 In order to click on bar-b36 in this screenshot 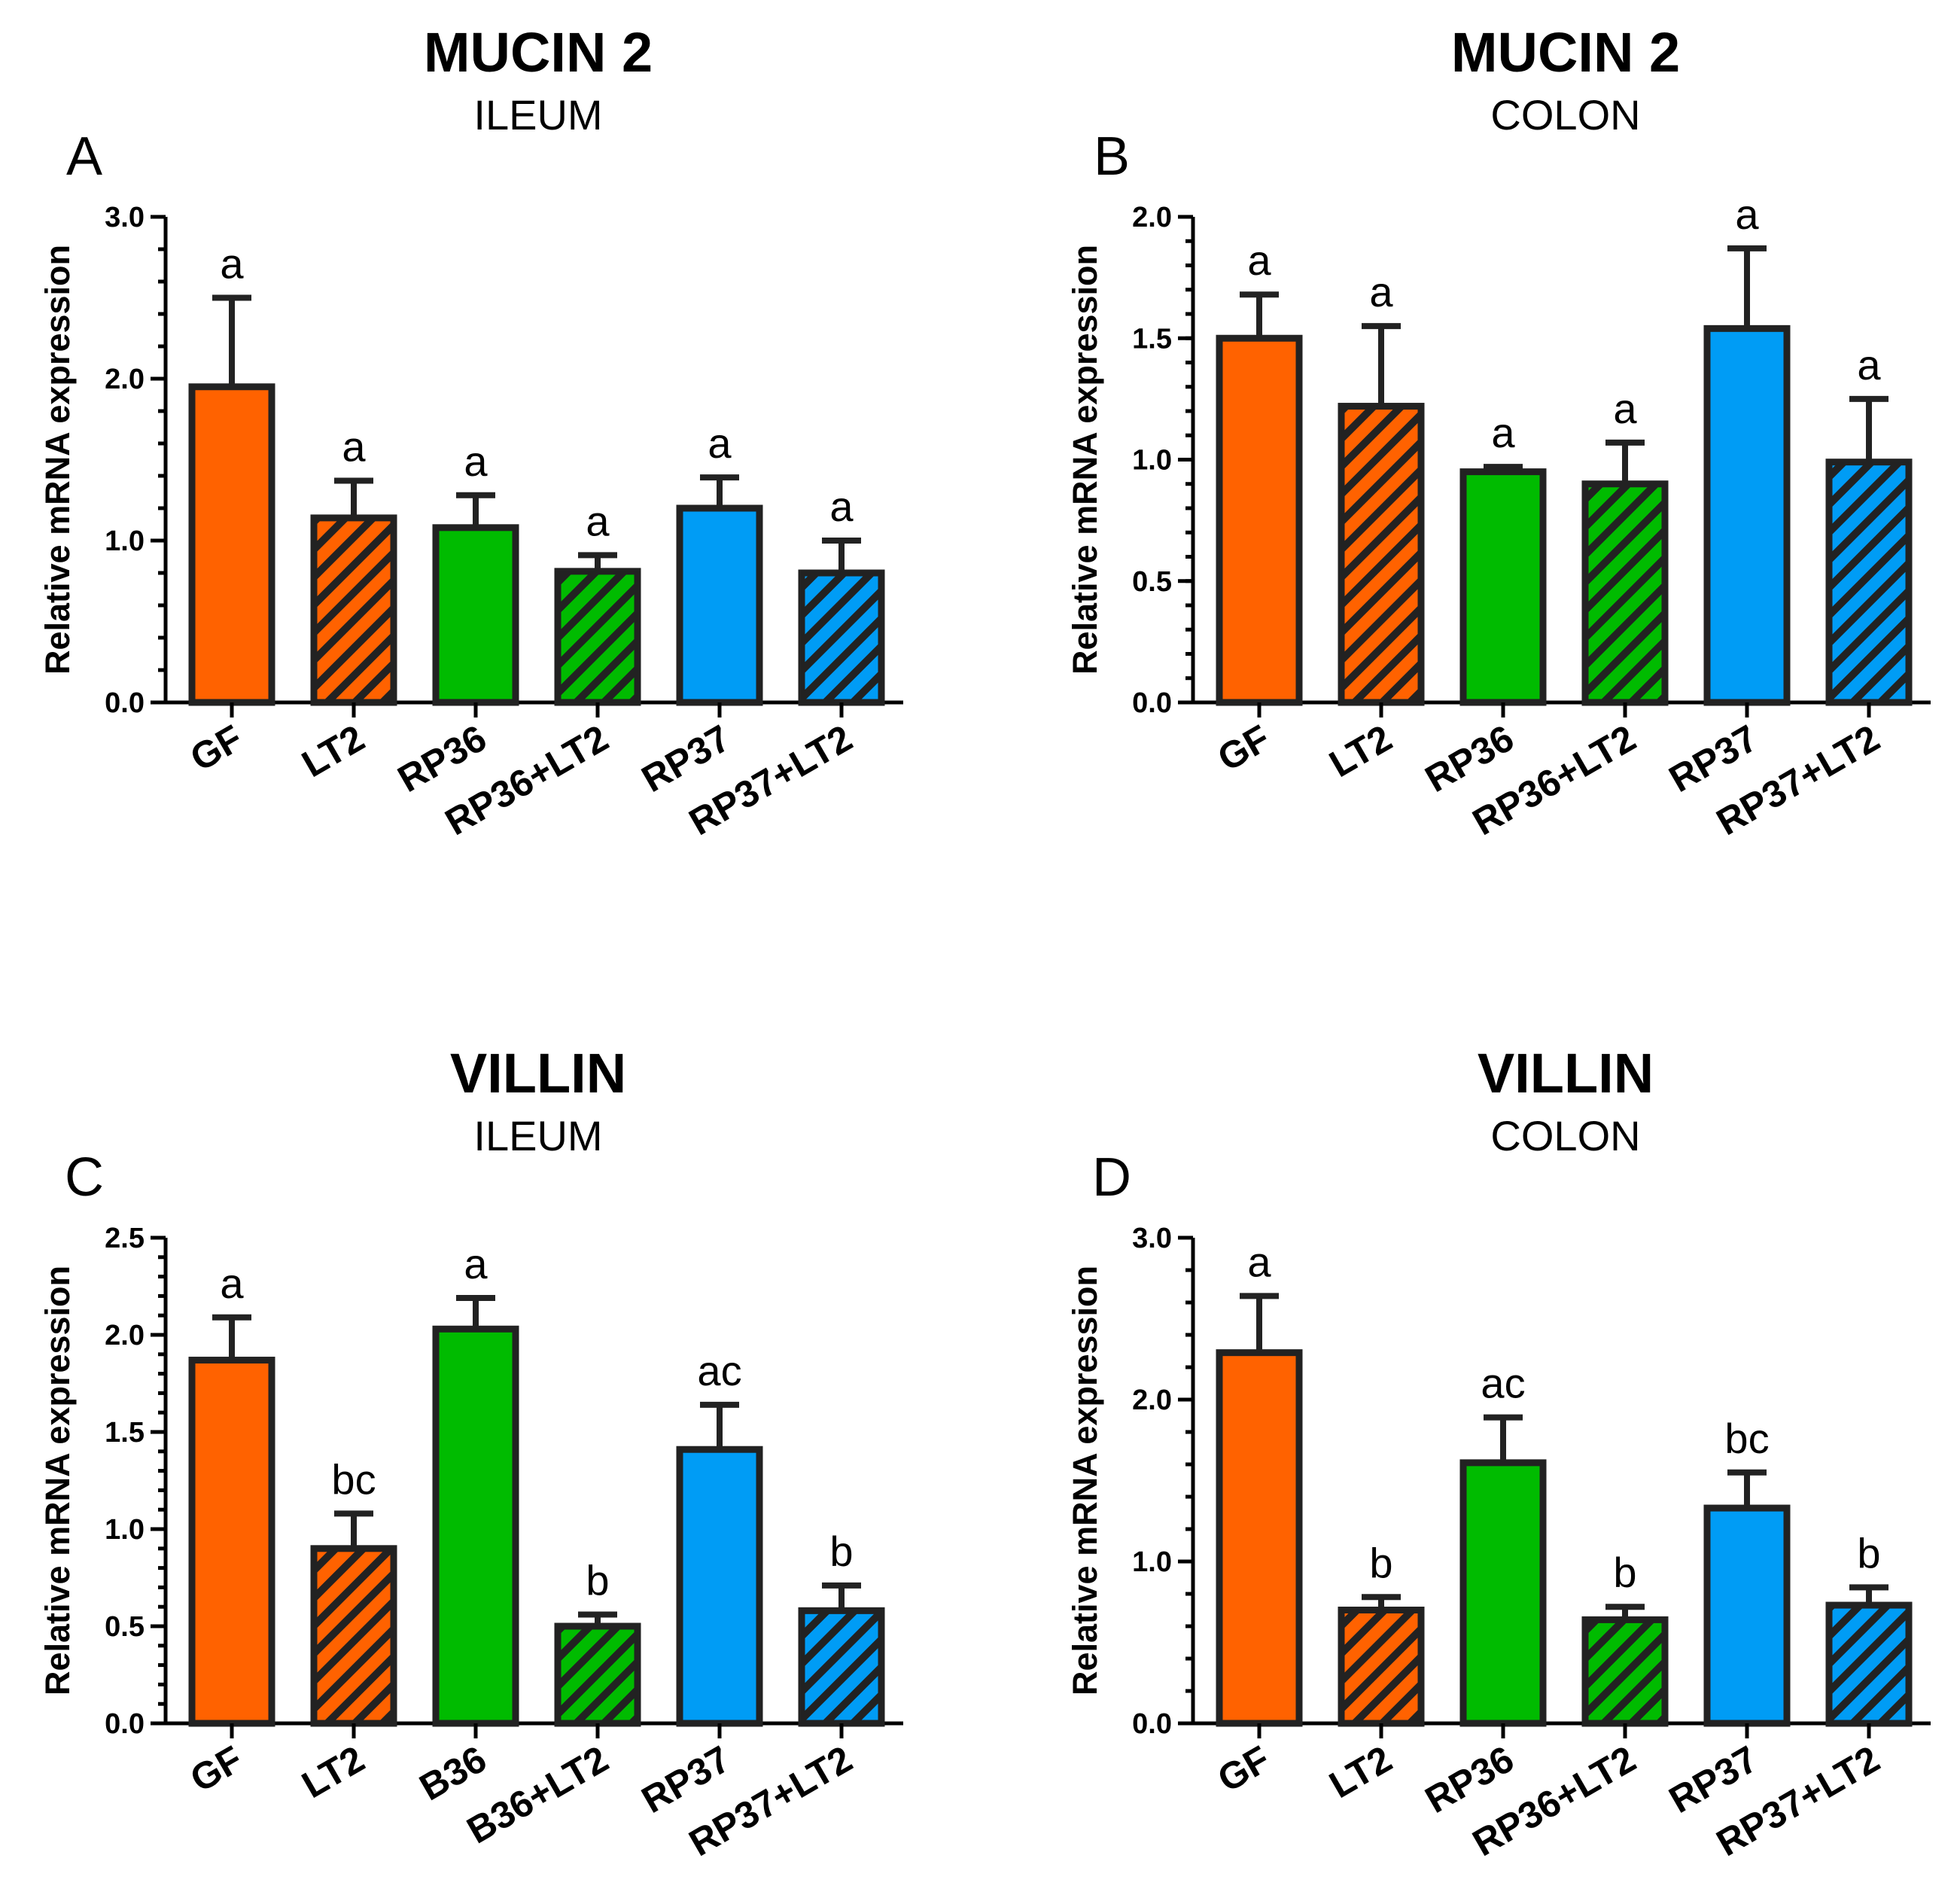, I will do `click(475, 1526)`.